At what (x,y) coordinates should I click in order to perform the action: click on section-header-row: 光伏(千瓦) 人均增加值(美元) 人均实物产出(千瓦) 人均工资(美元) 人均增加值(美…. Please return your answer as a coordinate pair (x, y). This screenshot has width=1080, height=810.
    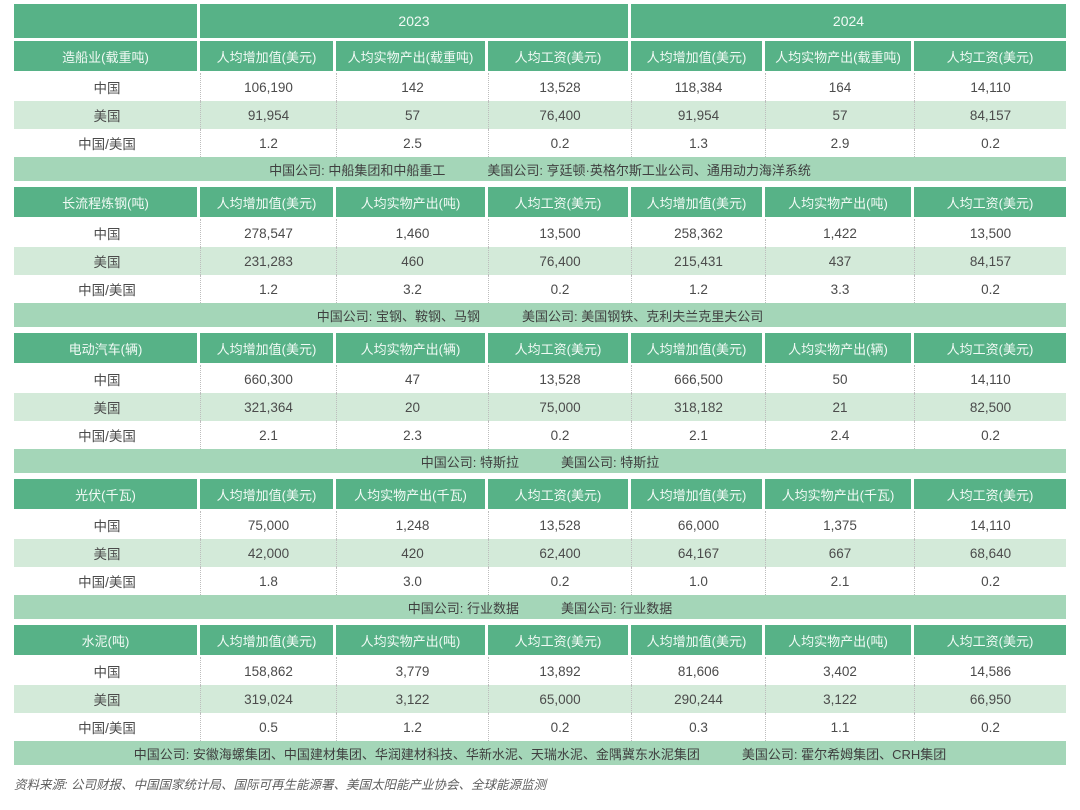
    Looking at the image, I should click on (540, 494).